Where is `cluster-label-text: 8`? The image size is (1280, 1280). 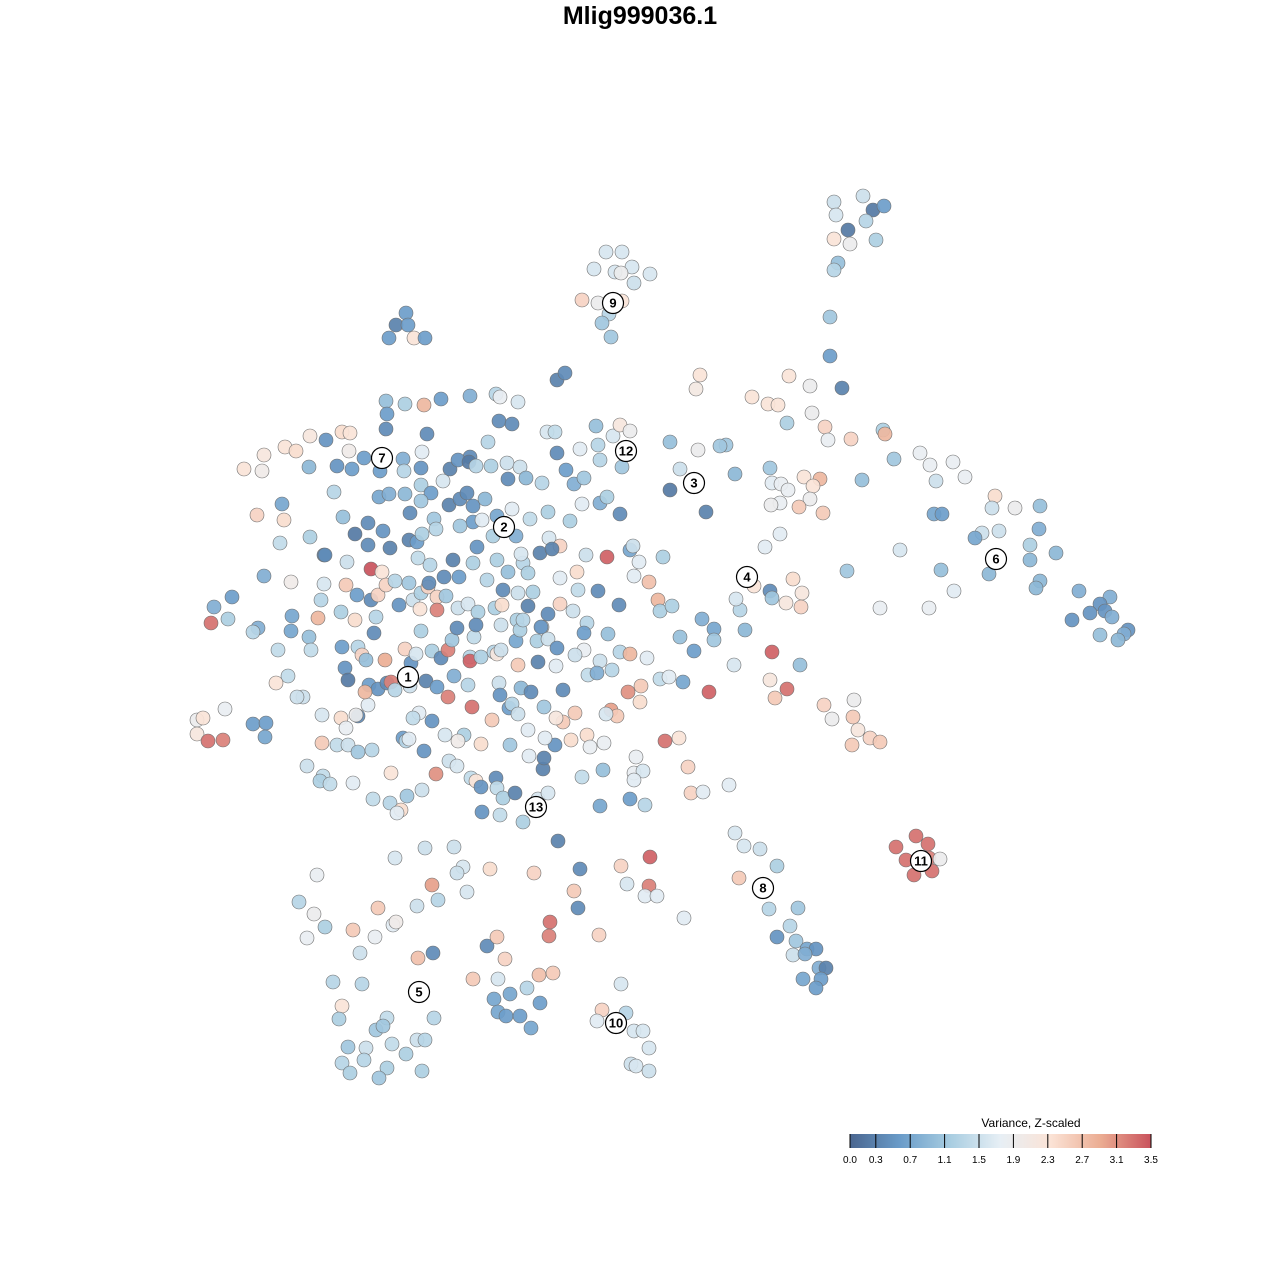 cluster-label-text: 8 is located at coordinates (762, 888).